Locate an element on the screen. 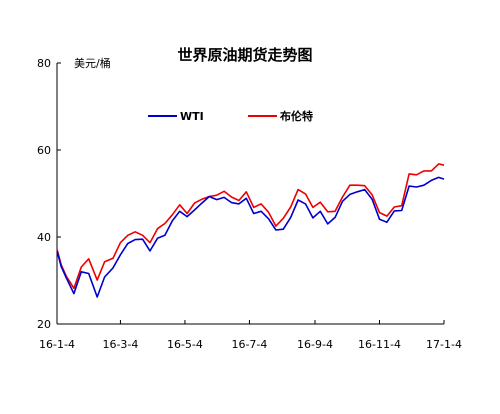  x-tick-label: 16-5-4 is located at coordinates (185, 344).